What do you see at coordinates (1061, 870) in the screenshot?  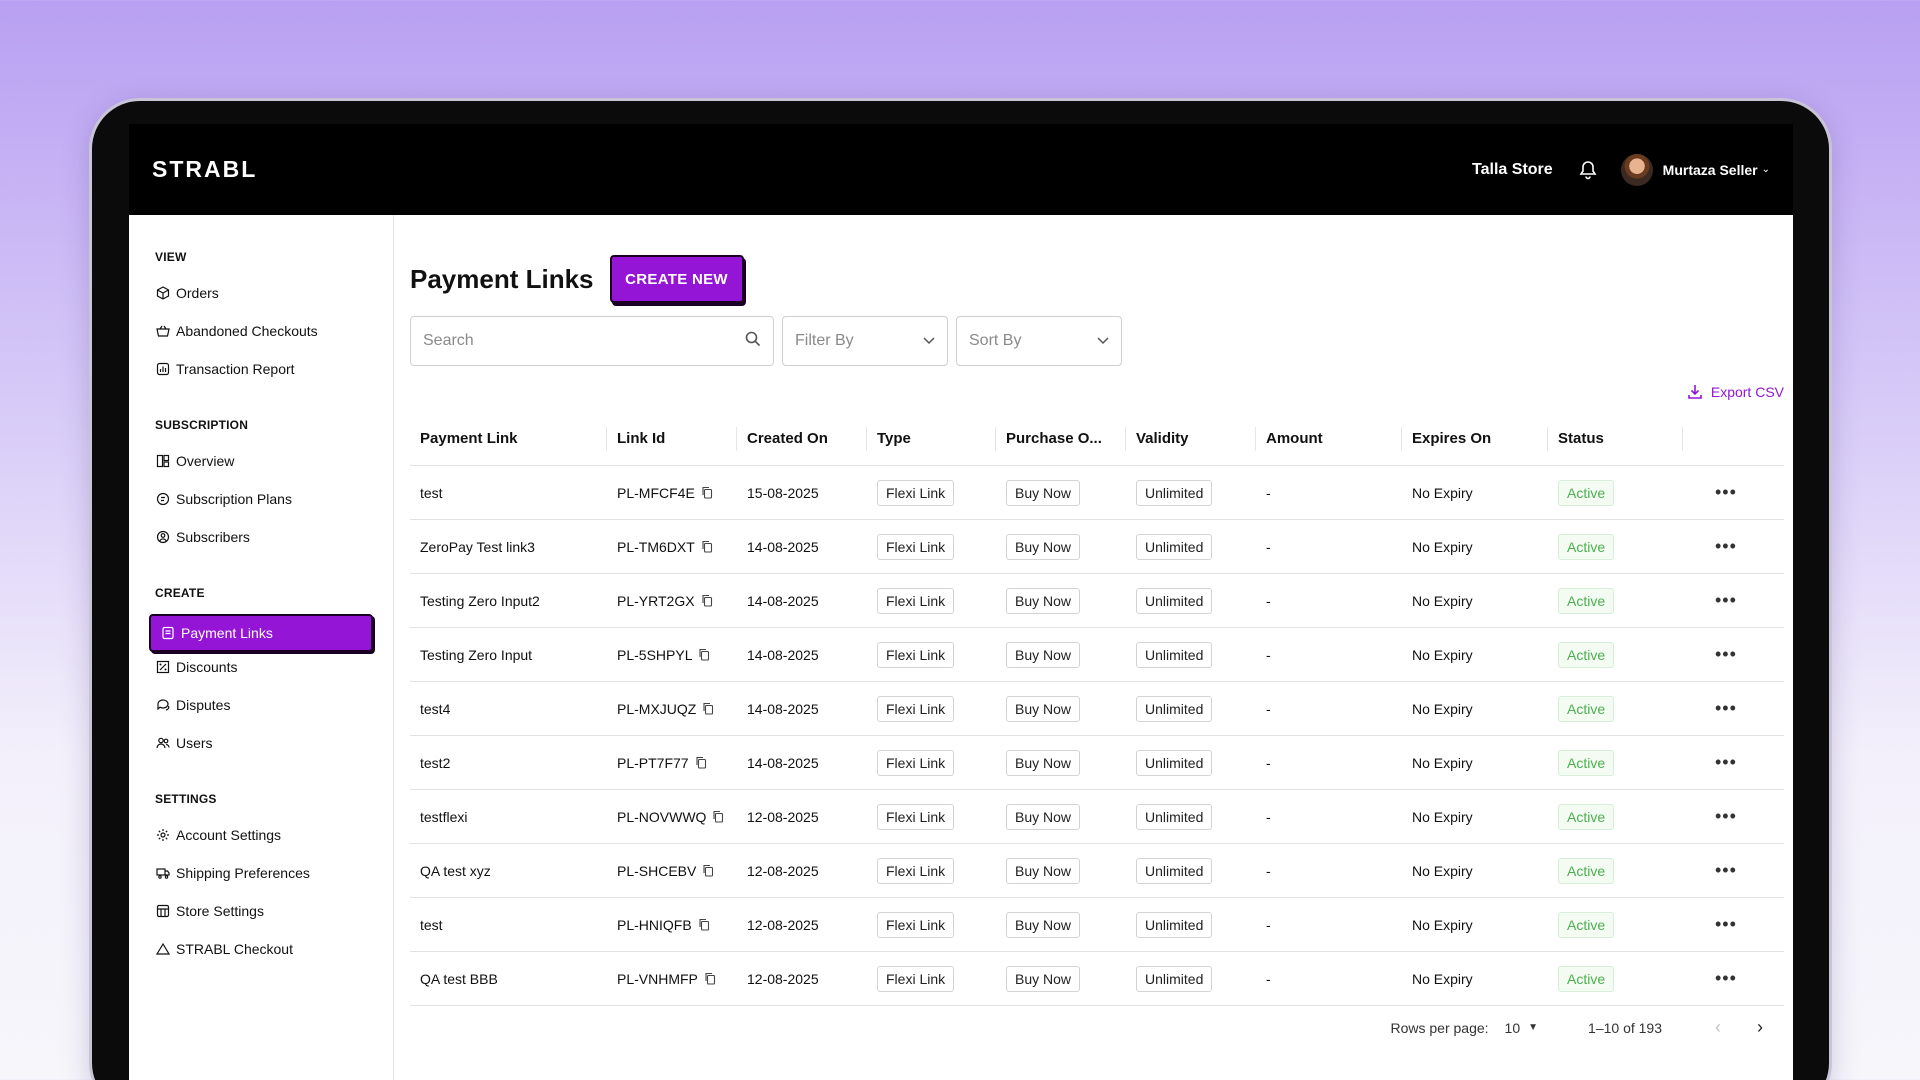 I see `purchase-option-cell: Buy Now` at bounding box center [1061, 870].